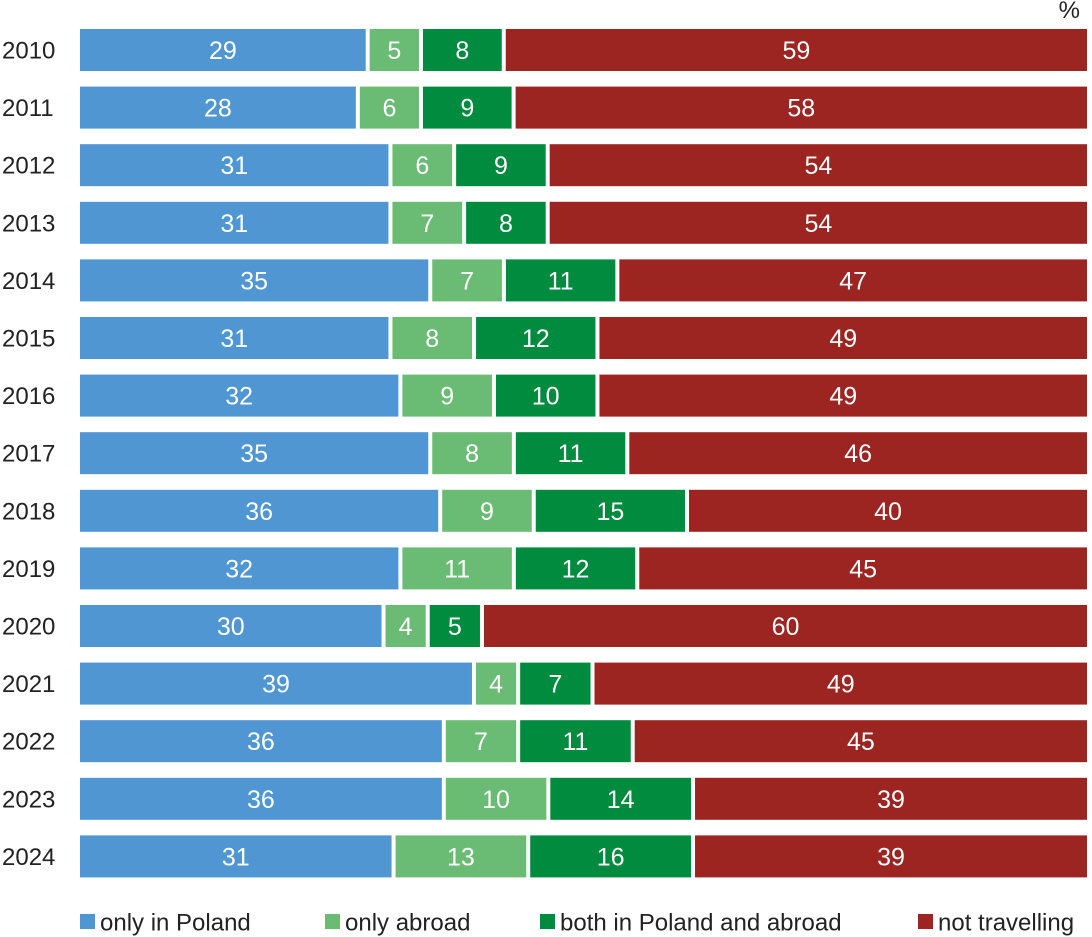 The width and height of the screenshot is (1092, 937). I want to click on data-label: 39, so click(891, 857).